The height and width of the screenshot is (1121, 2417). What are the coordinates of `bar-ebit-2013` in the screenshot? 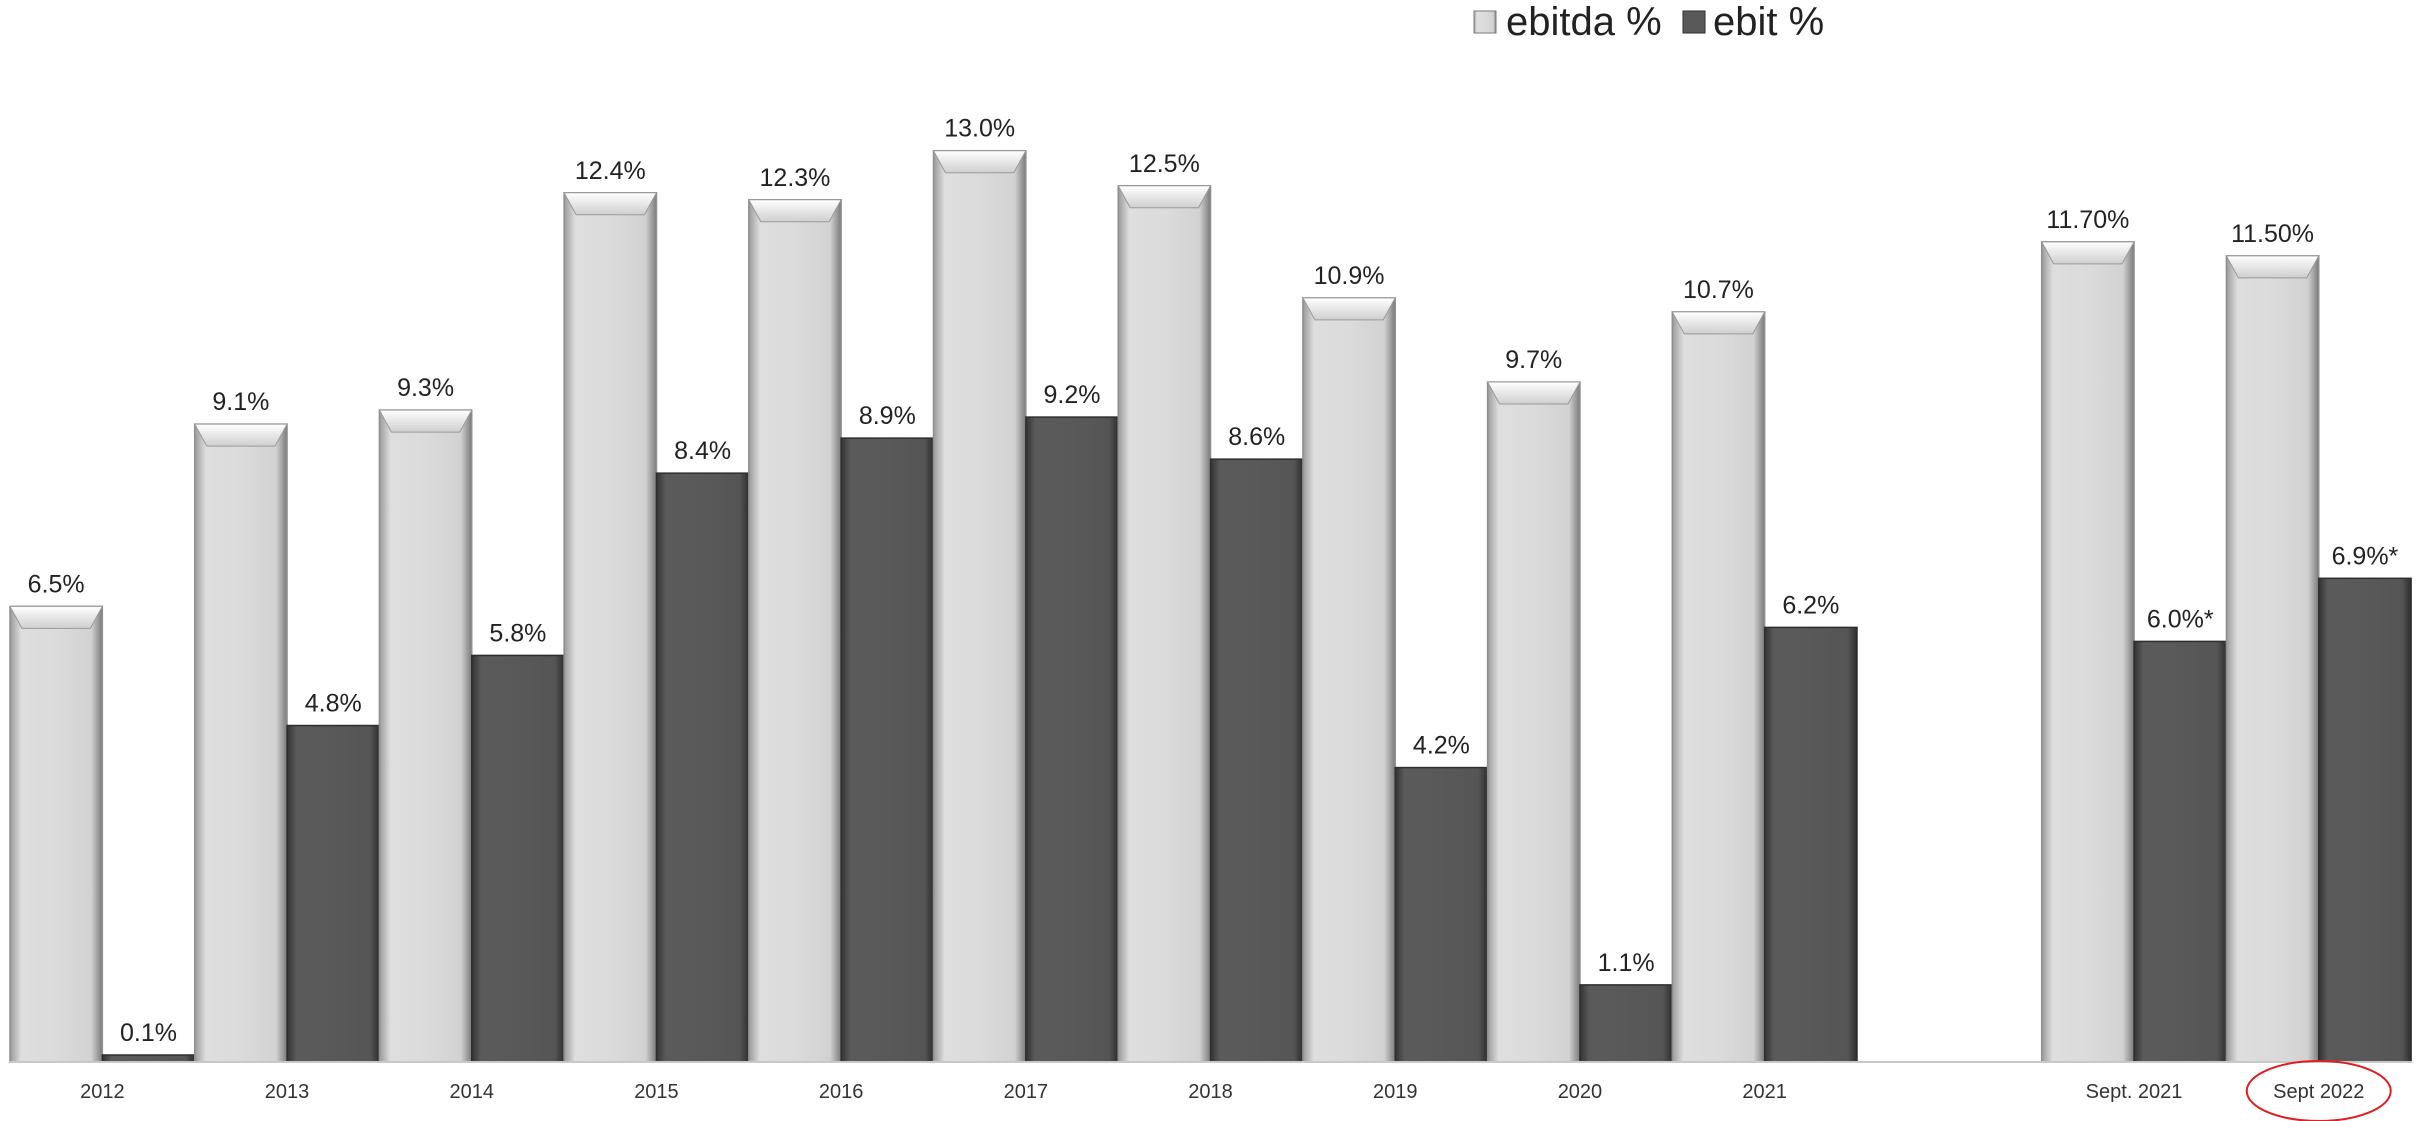 It's located at (333, 893).